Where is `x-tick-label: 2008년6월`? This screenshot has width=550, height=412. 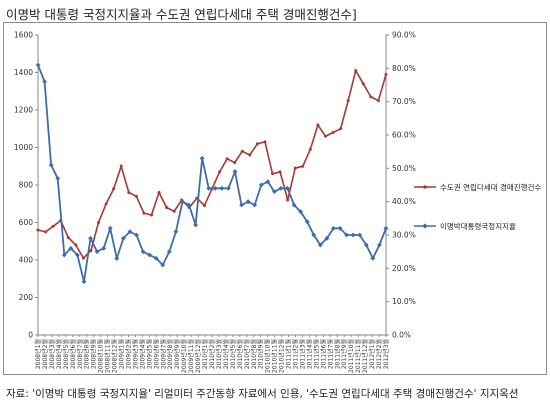
x-tick-label: 2008년6월 is located at coordinates (73, 354).